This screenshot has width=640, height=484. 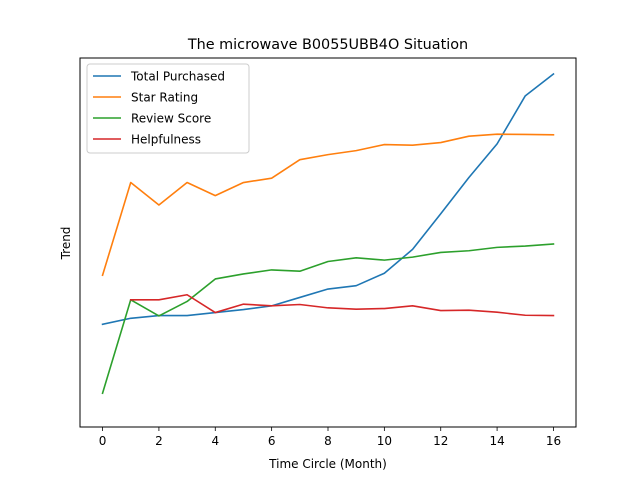 I want to click on legend-label: Star Rating, so click(x=164, y=98).